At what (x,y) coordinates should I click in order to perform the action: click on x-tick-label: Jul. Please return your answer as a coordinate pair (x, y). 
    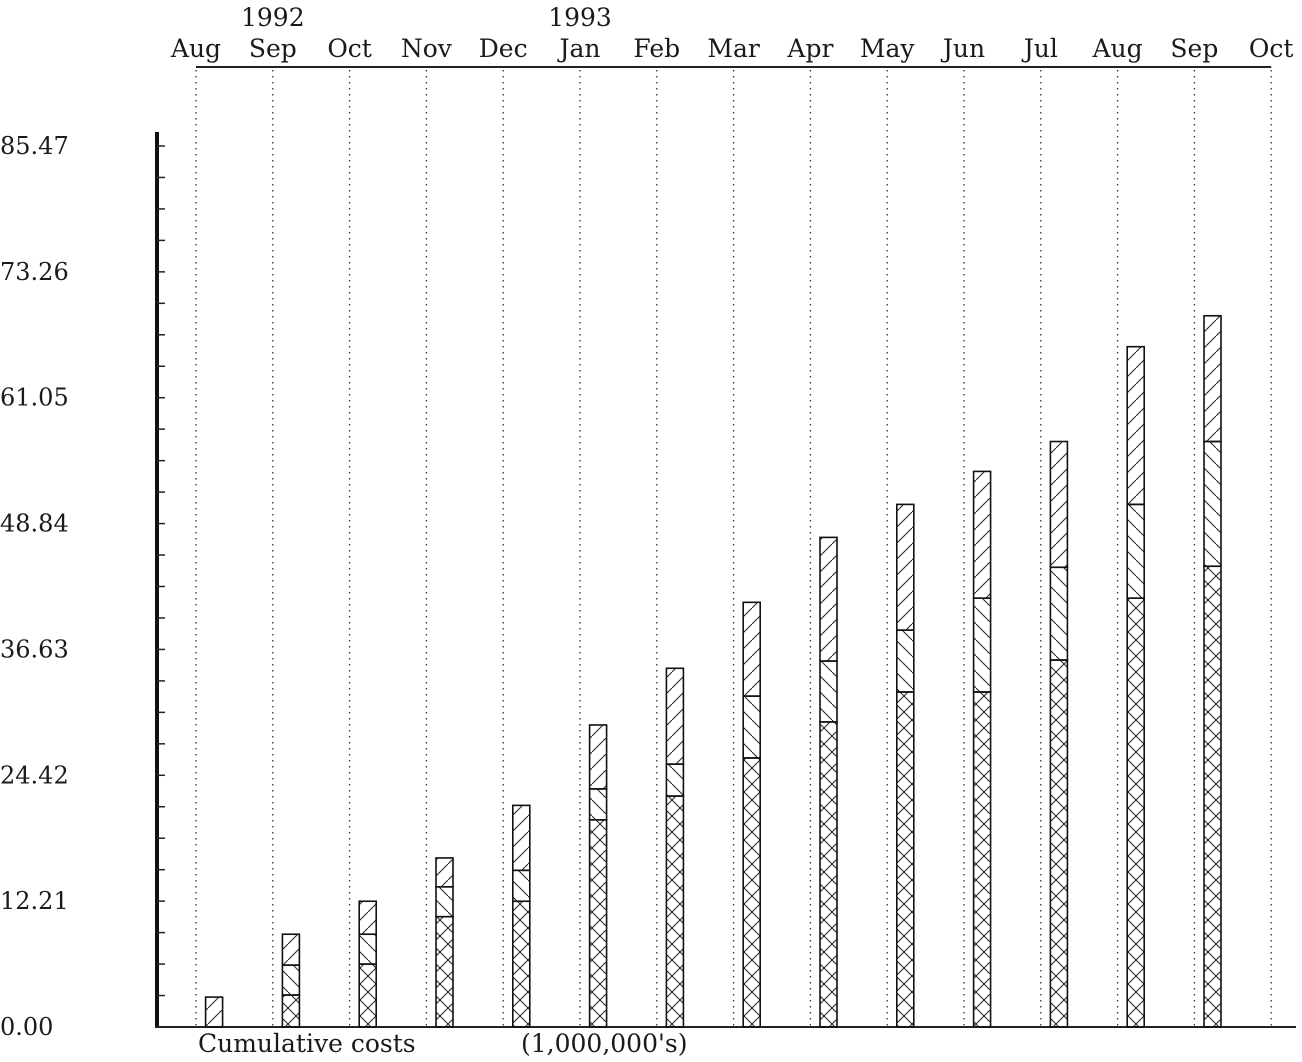
    Looking at the image, I should click on (1039, 48).